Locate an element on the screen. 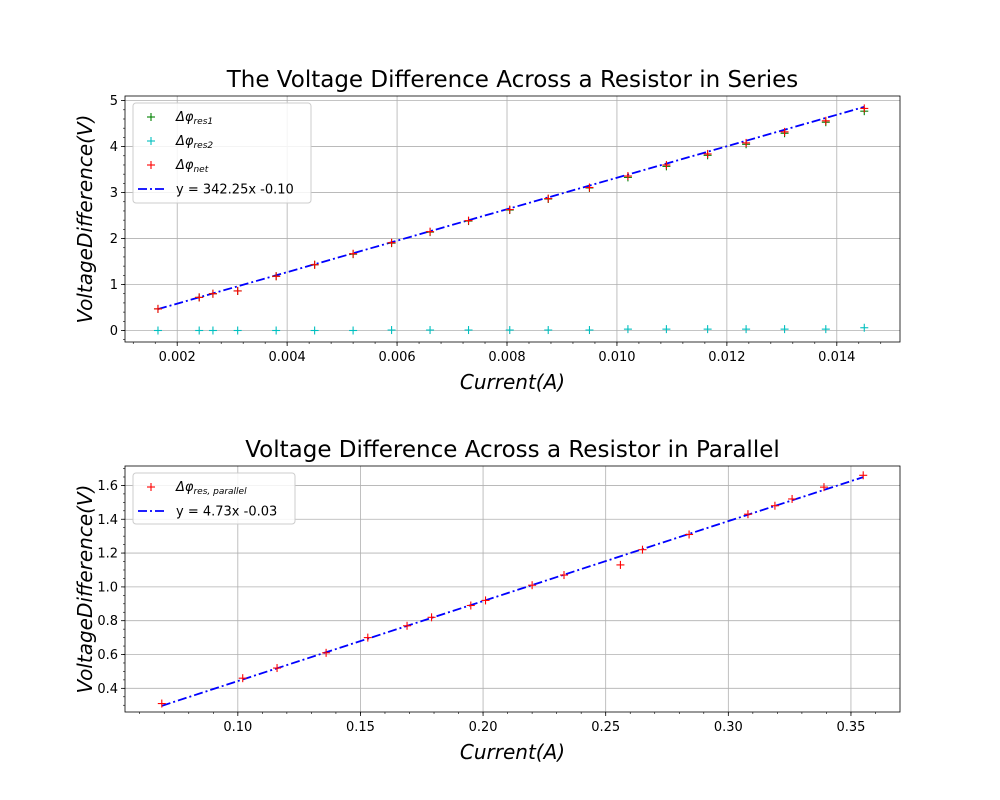 The height and width of the screenshot is (800, 1000). y-tick-label: 1.0 is located at coordinates (107, 587).